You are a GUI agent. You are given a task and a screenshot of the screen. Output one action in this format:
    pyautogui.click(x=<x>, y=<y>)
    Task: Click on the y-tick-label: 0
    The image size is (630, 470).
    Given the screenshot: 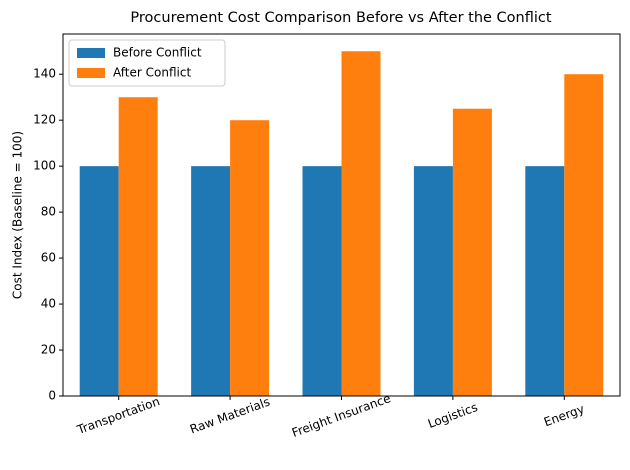 What is the action you would take?
    pyautogui.click(x=52, y=396)
    